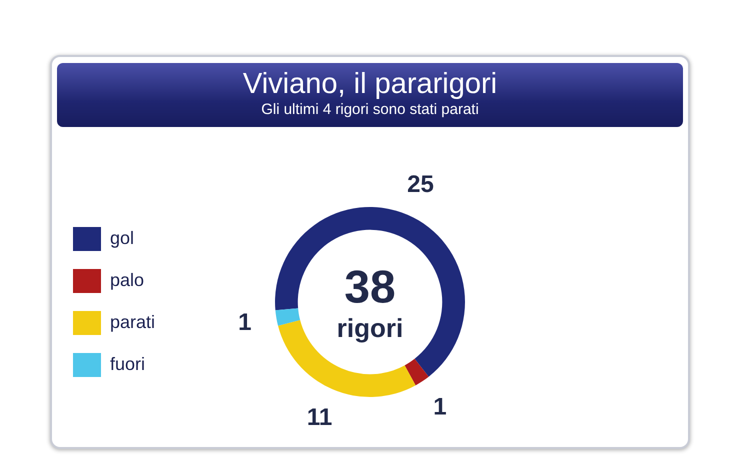 The image size is (738, 462). What do you see at coordinates (420, 184) in the screenshot?
I see `data-label: 25` at bounding box center [420, 184].